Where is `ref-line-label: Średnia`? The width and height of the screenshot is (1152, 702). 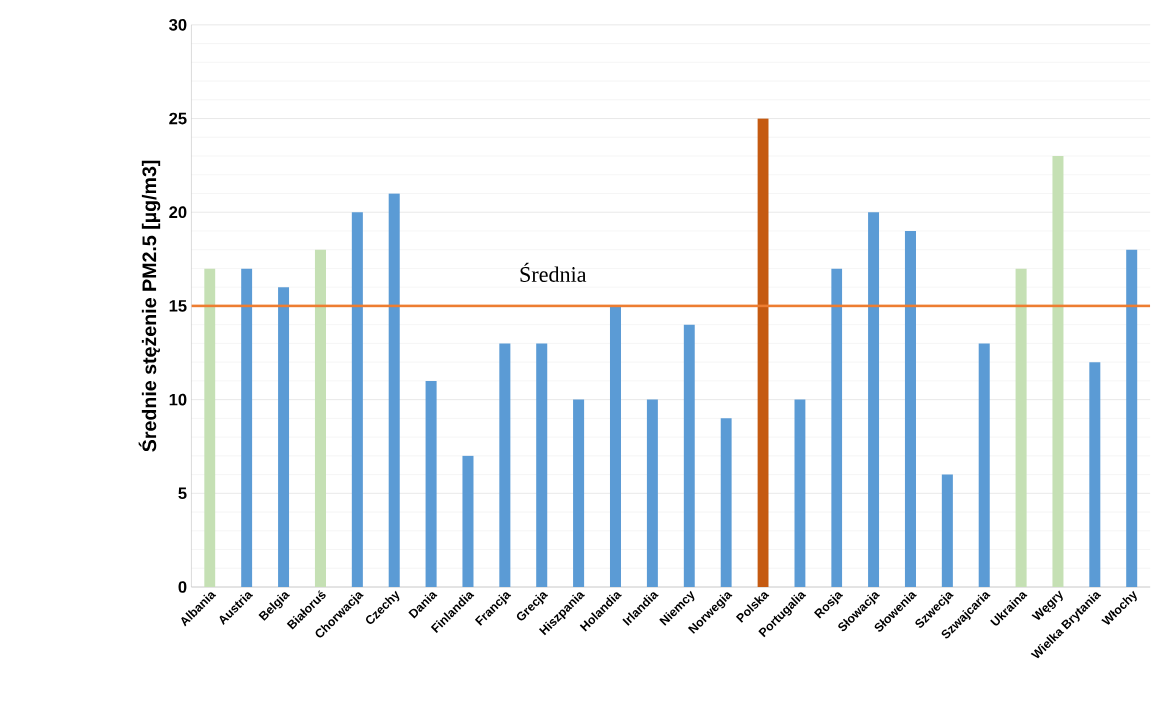 ref-line-label: Średnia is located at coordinates (553, 272).